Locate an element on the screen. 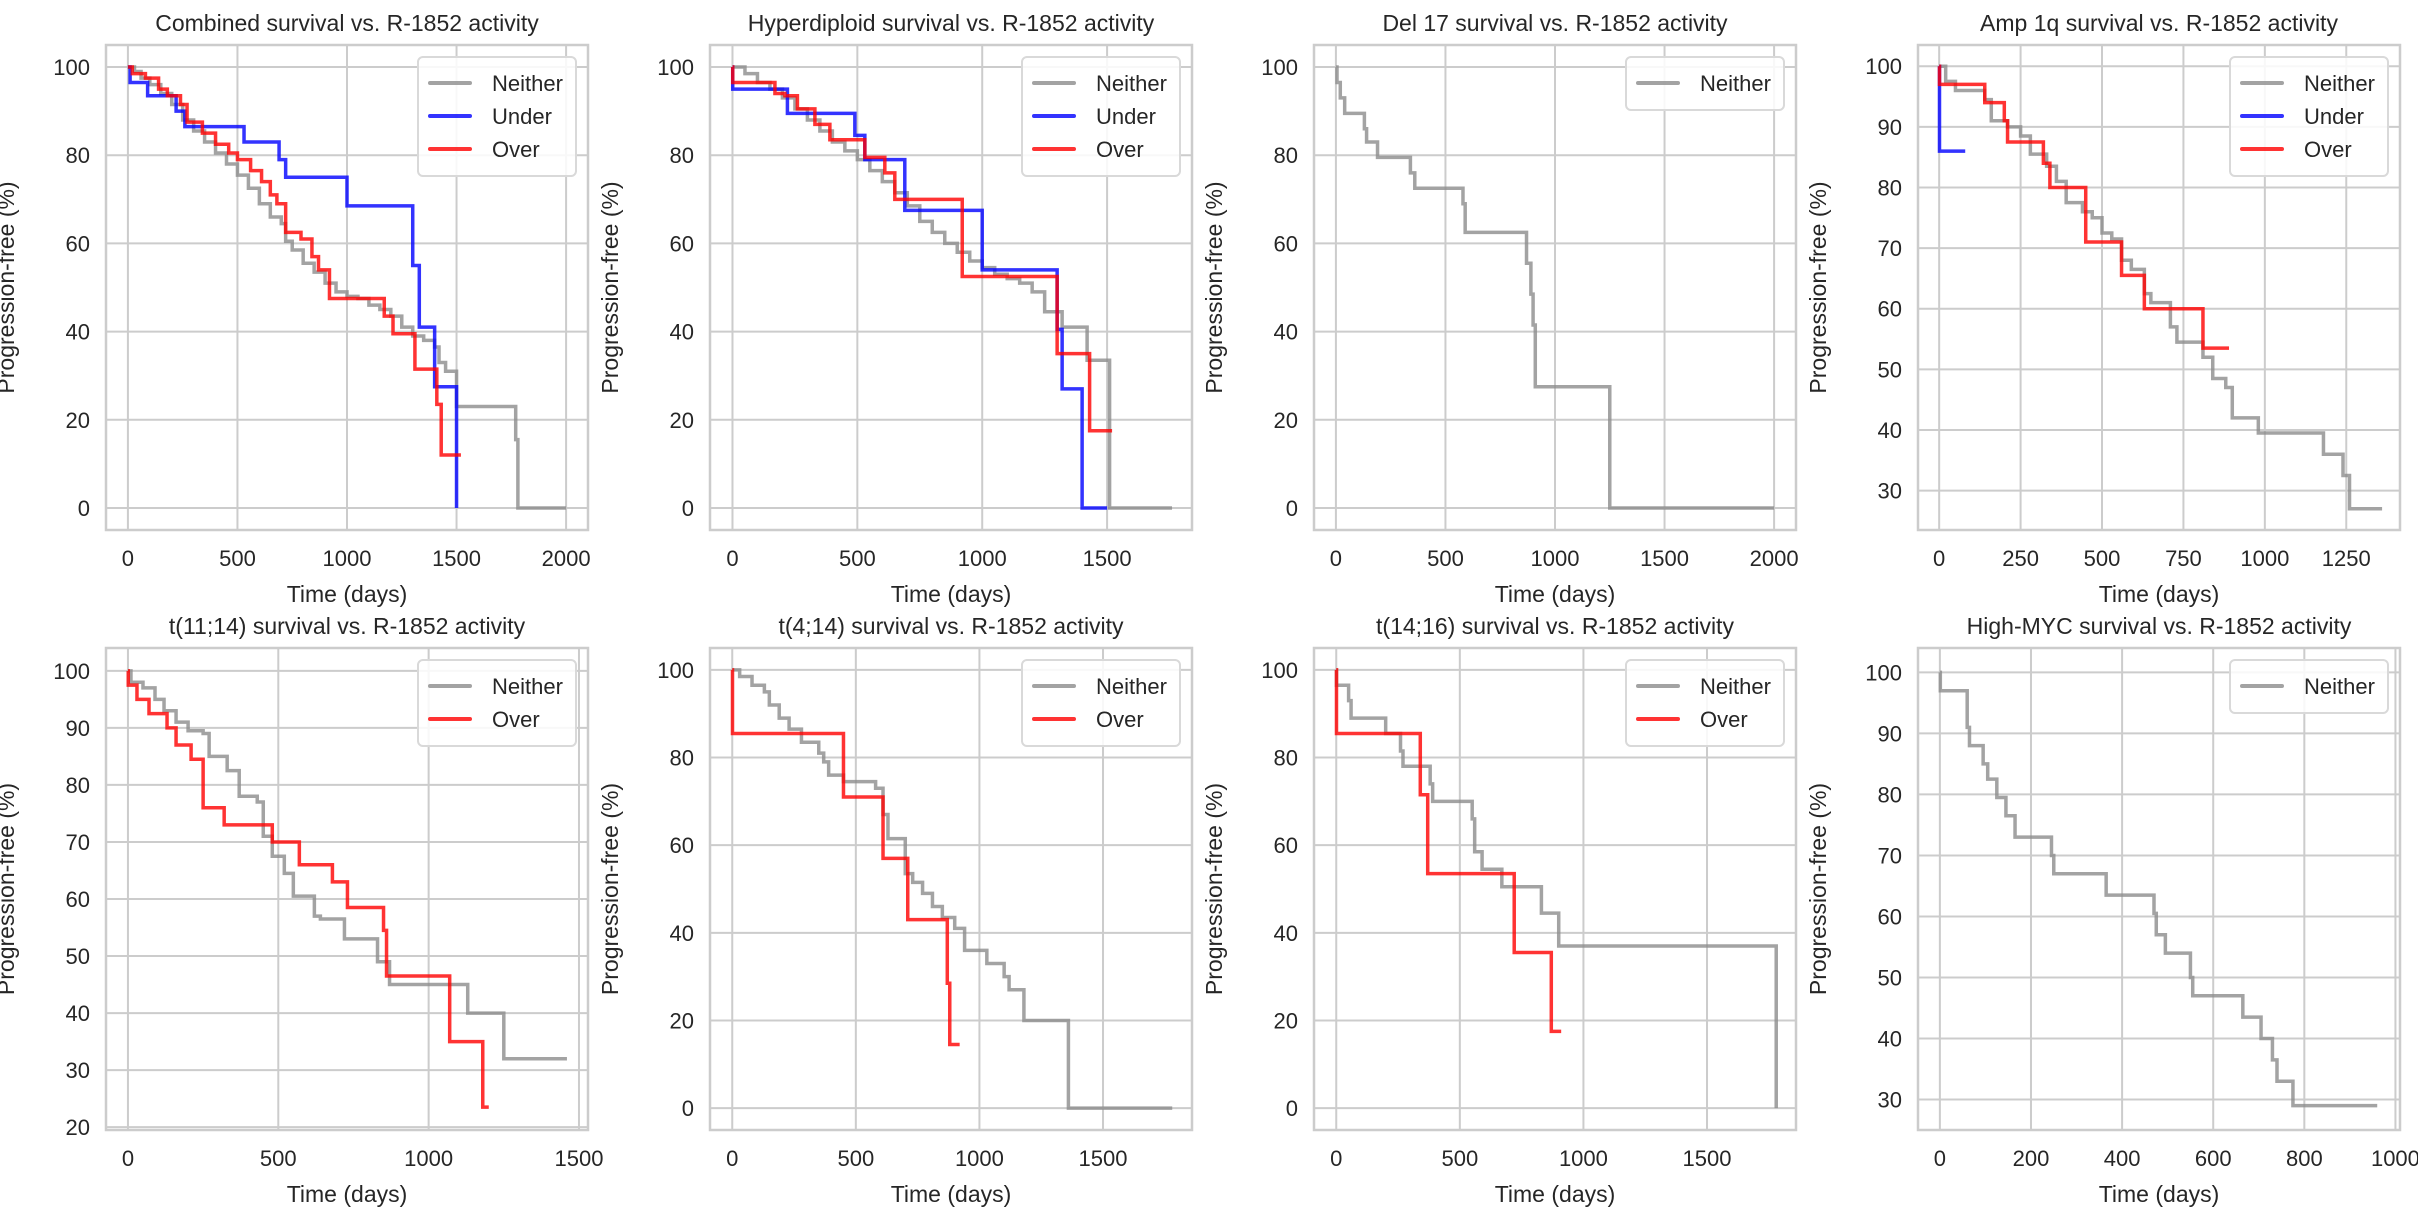  series-line-under is located at coordinates (919, 287).